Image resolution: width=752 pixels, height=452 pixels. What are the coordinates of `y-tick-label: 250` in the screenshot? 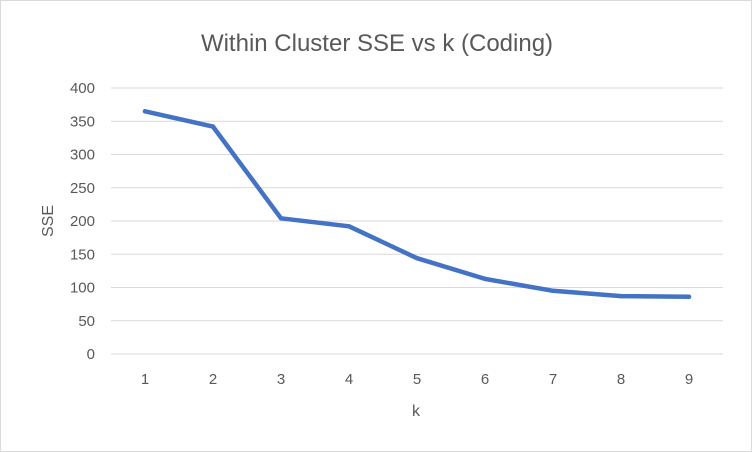 It's located at (82, 188).